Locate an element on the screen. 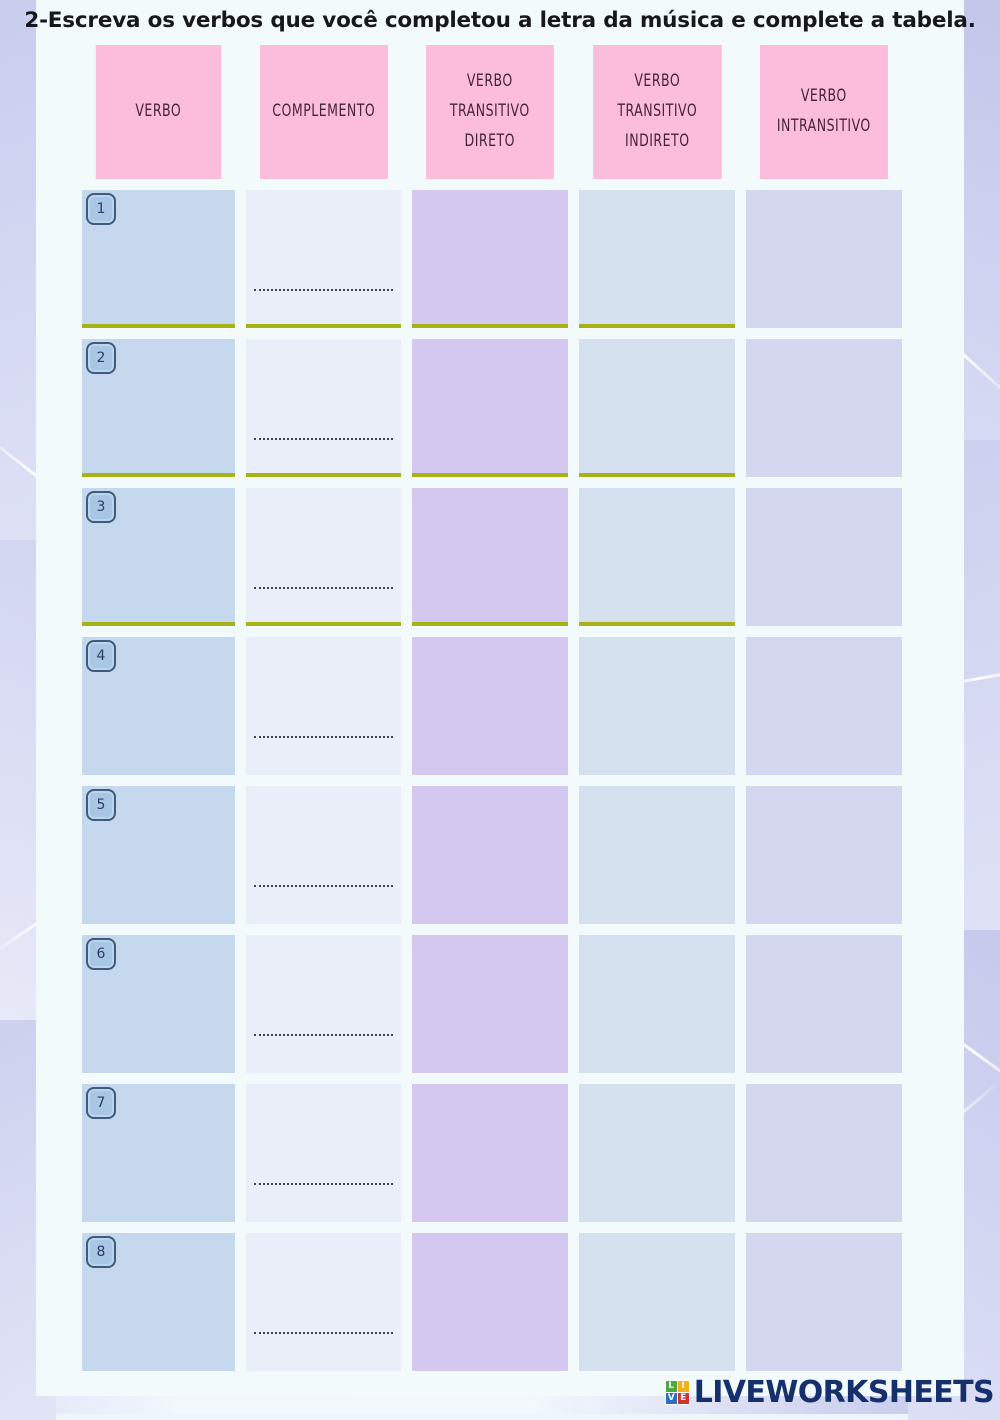 The width and height of the screenshot is (1000, 1420). column-header-complemento: COMPLEMENTO is located at coordinates (323, 112).